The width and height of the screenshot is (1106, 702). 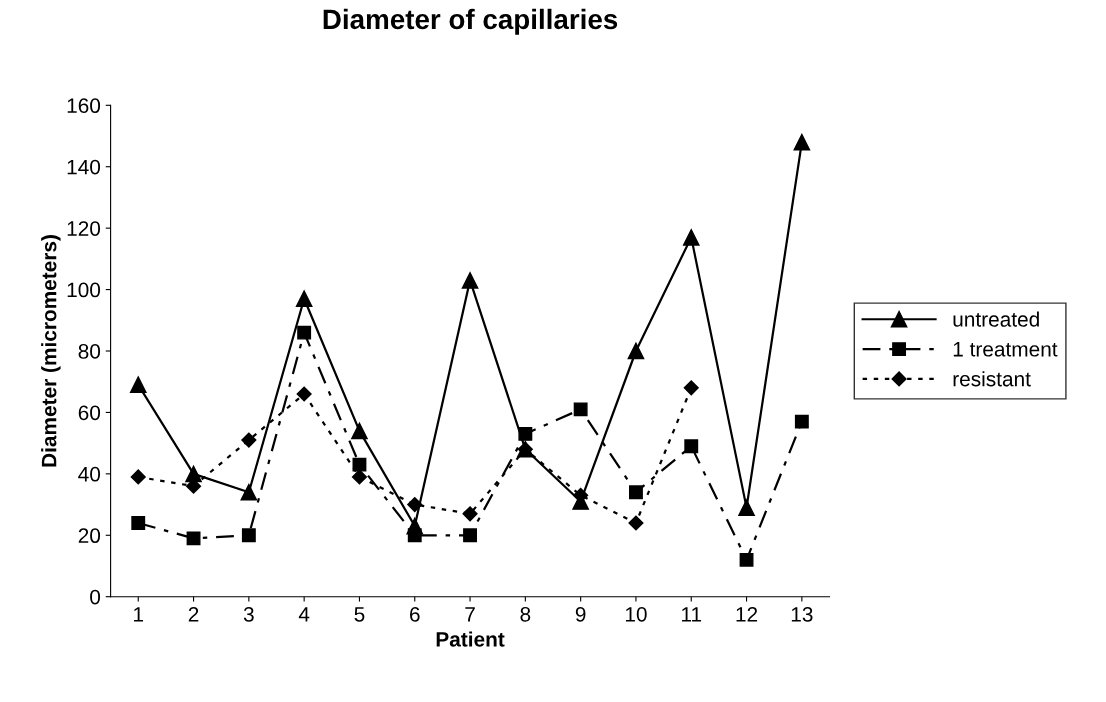 What do you see at coordinates (84, 106) in the screenshot?
I see `y-tick-label: 160` at bounding box center [84, 106].